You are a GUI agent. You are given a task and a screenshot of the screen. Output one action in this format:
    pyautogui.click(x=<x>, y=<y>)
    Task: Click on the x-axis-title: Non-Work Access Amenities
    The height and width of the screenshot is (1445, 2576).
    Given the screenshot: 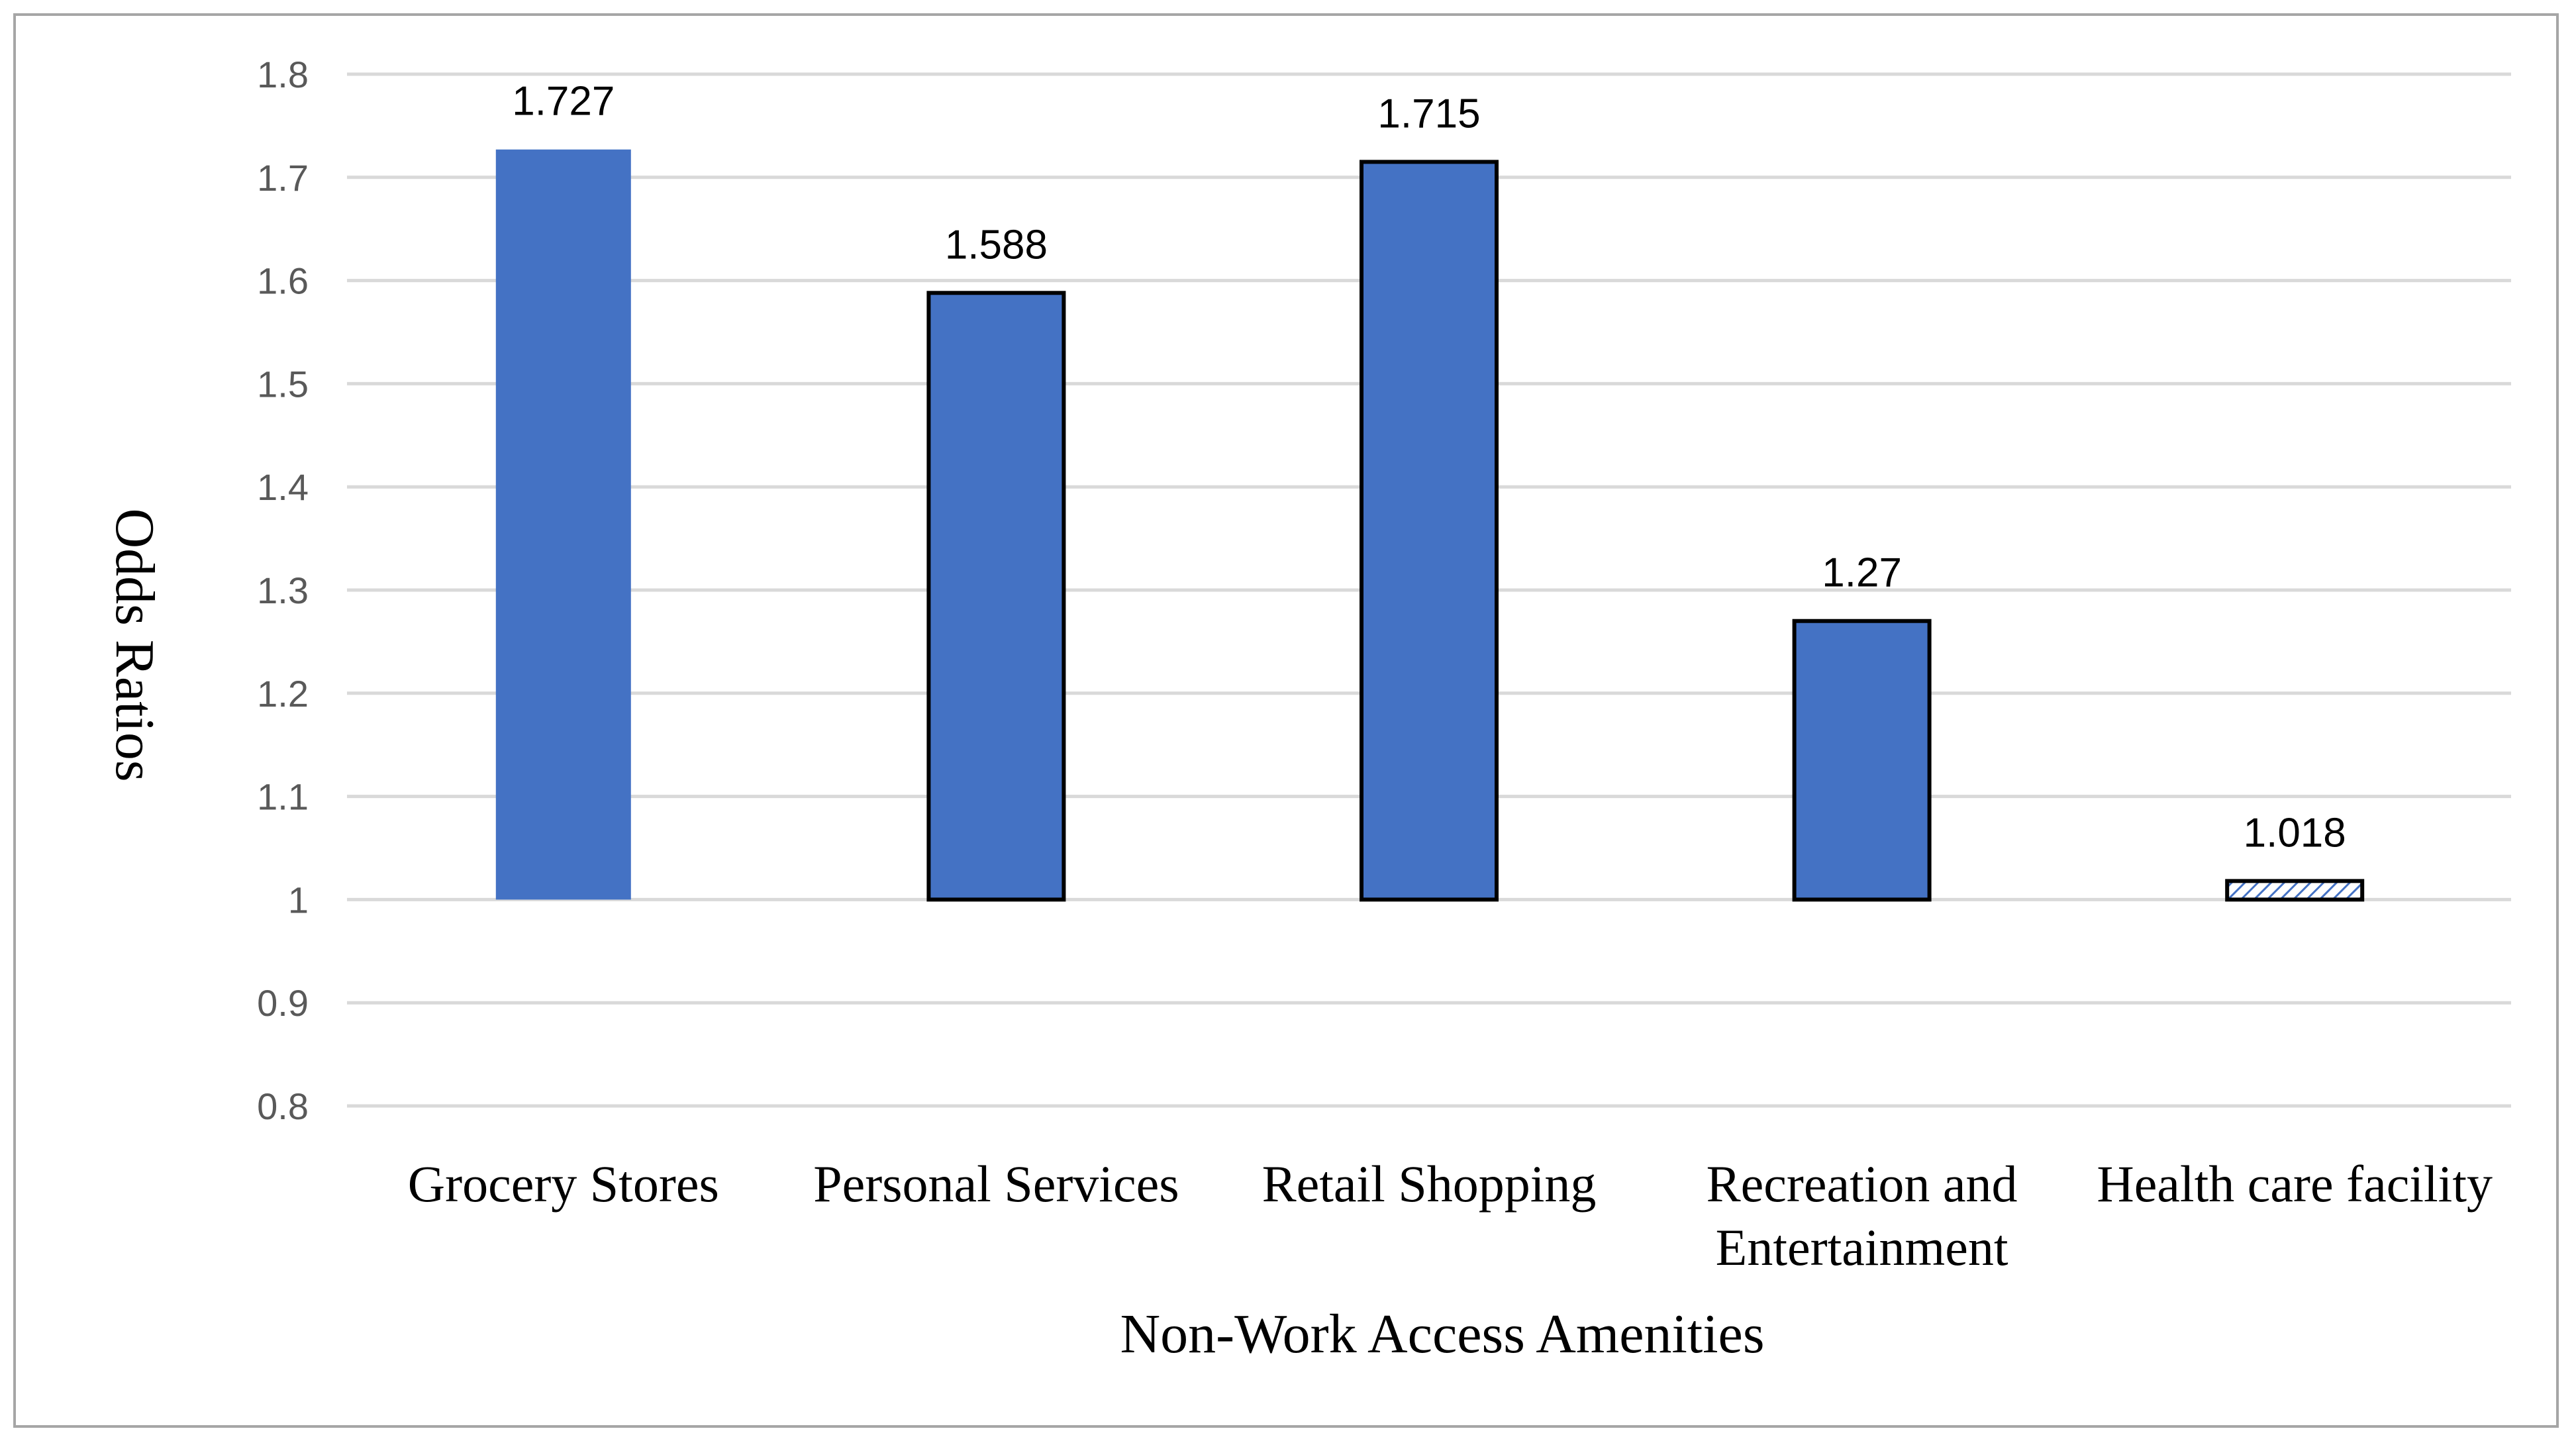 What is the action you would take?
    pyautogui.click(x=1442, y=1334)
    